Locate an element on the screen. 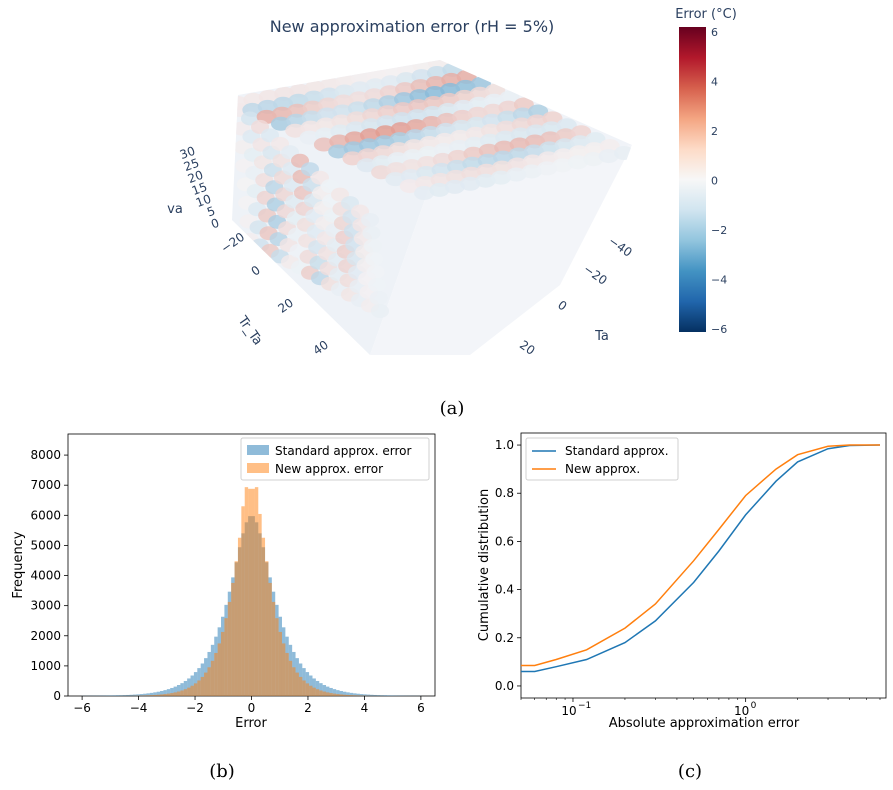 This screenshot has width=893, height=790. y-tick-label: 0.8 is located at coordinates (504, 493).